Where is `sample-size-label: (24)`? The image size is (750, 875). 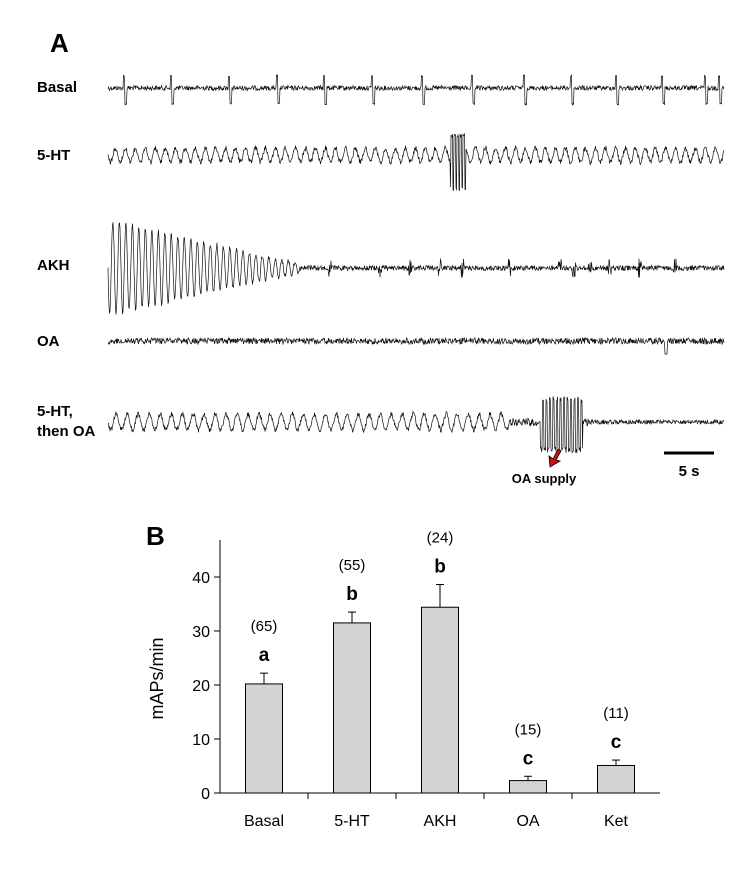
sample-size-label: (24) is located at coordinates (440, 538).